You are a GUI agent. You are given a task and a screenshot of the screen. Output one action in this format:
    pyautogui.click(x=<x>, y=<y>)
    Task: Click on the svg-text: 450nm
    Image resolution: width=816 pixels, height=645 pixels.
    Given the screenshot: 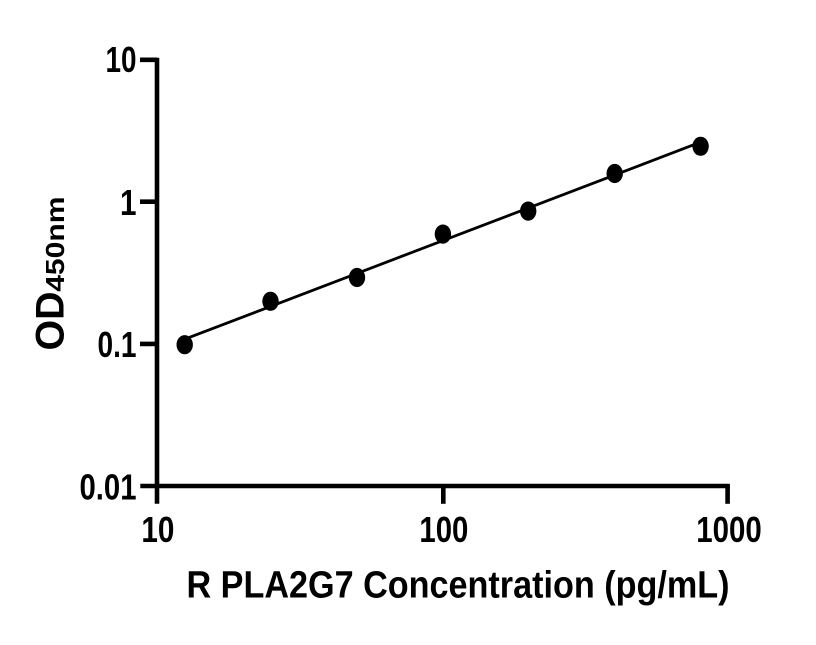 What is the action you would take?
    pyautogui.click(x=55, y=243)
    